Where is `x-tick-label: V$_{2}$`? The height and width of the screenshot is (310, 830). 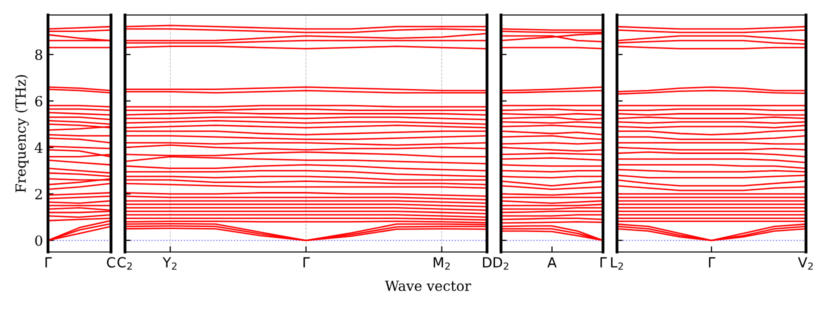
x-tick-label: V$_{2}$ is located at coordinates (805, 263).